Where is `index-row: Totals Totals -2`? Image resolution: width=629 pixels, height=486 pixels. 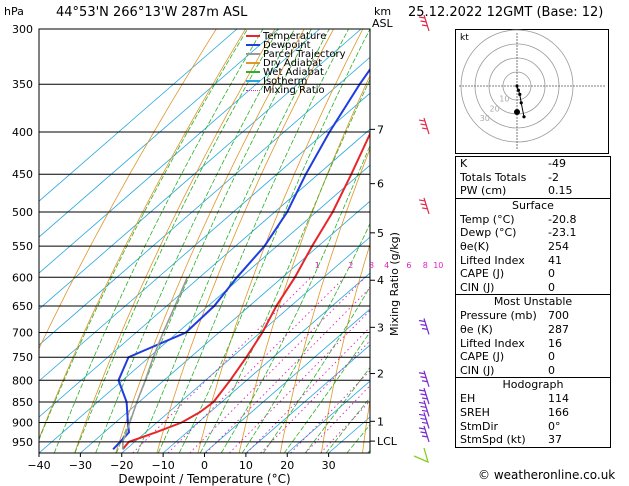 index-row: Totals Totals -2 is located at coordinates (533, 178).